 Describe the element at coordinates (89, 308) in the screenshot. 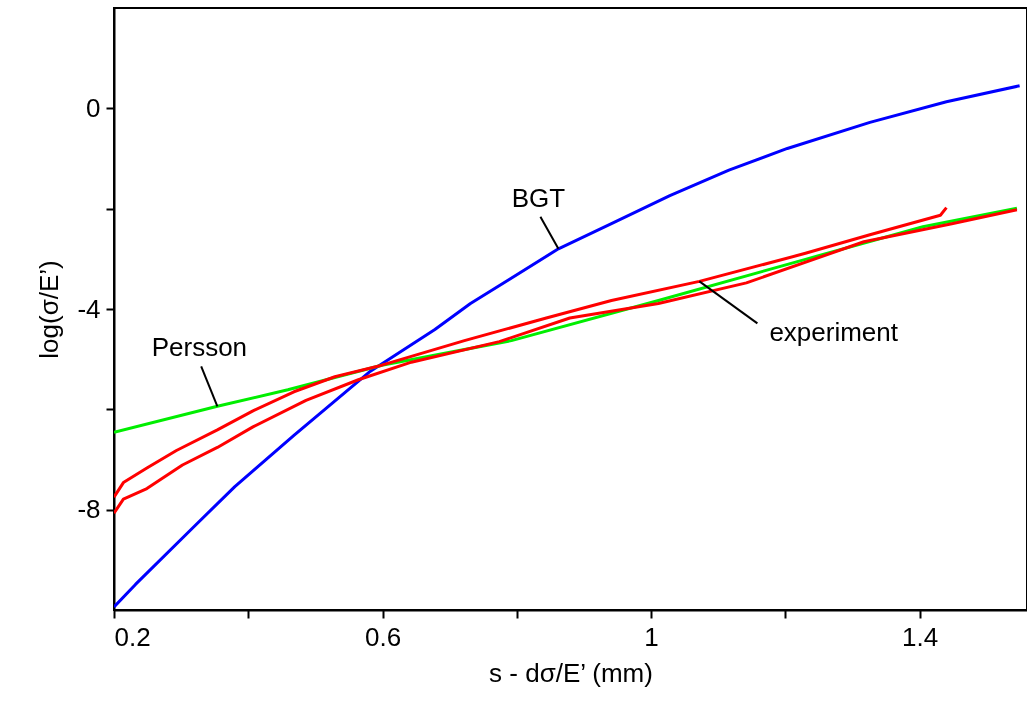

I see `y-tick-label: -4` at that location.